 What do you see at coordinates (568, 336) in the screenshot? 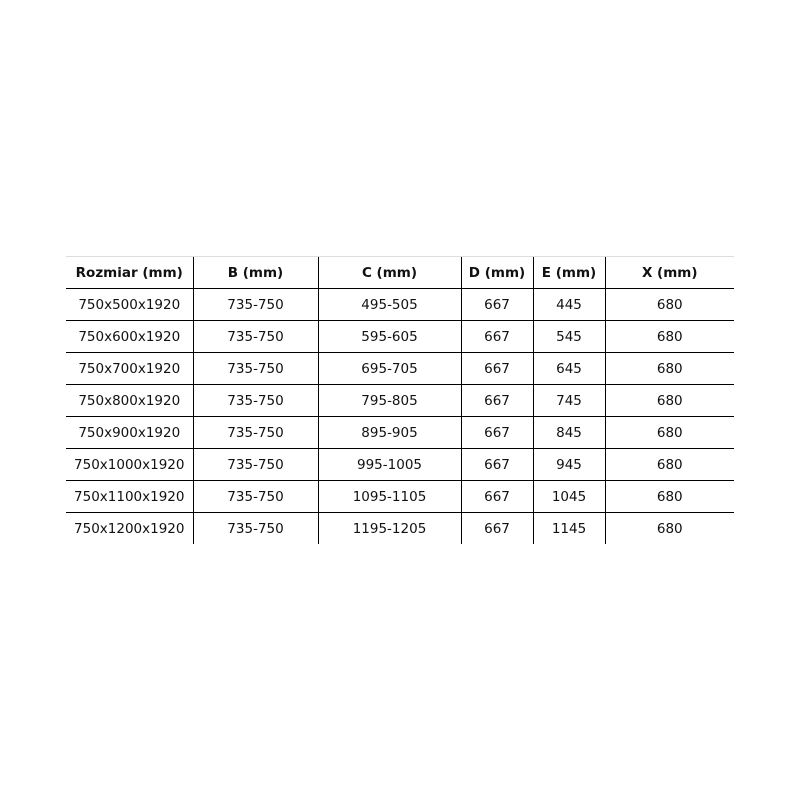
I see `table-cell: 545` at bounding box center [568, 336].